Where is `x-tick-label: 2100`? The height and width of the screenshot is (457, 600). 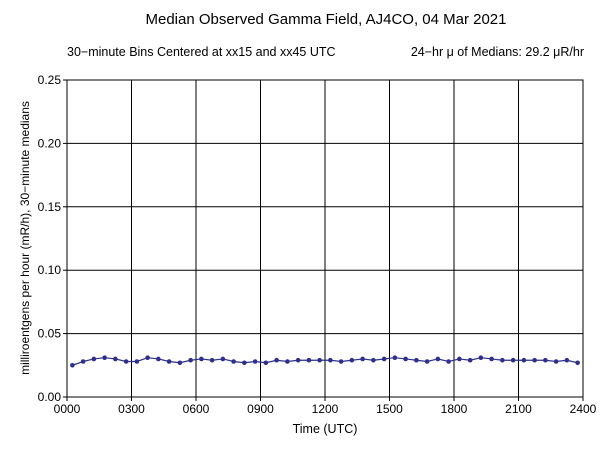 x-tick-label: 2100 is located at coordinates (518, 409).